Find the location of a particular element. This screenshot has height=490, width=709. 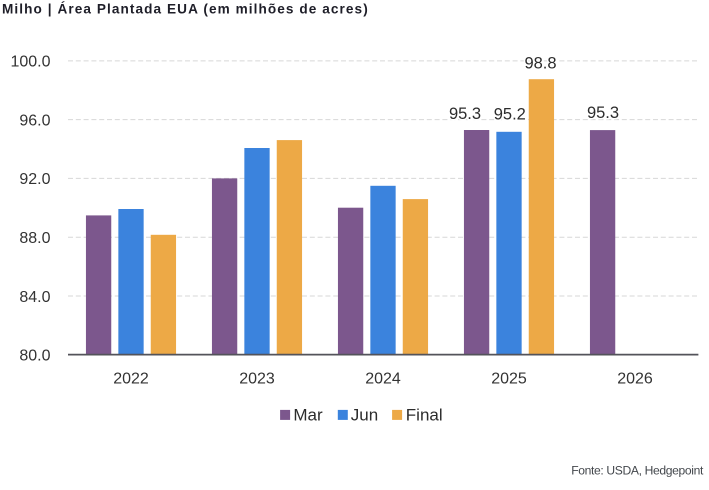

svg-text: 92.0 is located at coordinates (34, 179).